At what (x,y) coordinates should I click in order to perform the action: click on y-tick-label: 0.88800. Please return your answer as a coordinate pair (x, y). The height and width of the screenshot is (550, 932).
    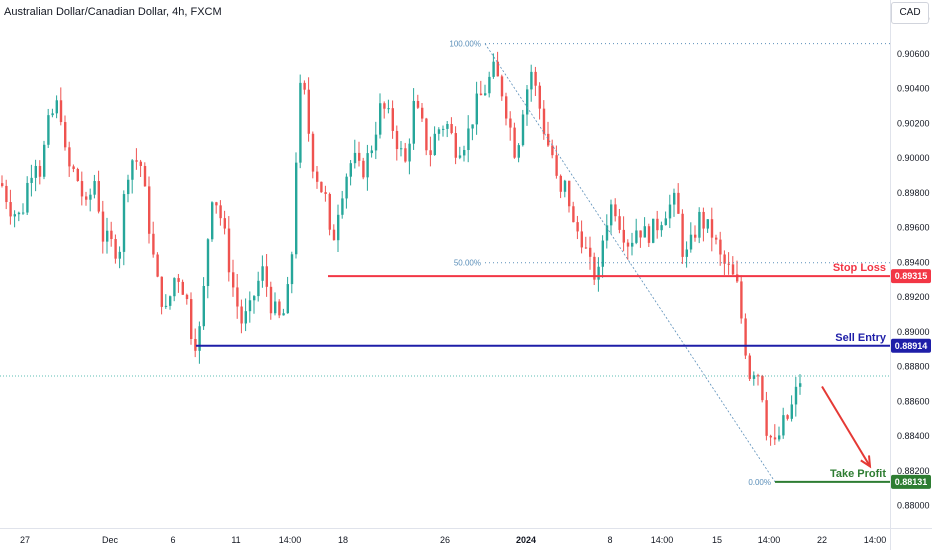
    Looking at the image, I should click on (913, 367).